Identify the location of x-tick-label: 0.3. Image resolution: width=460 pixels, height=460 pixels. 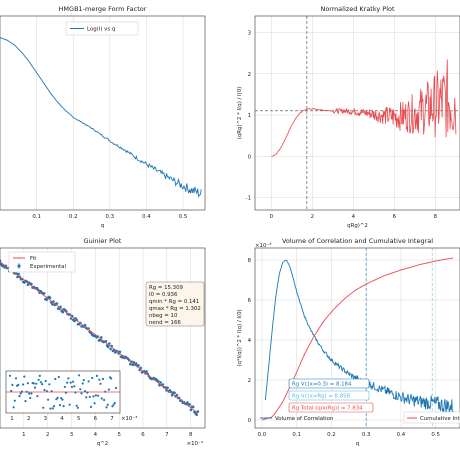
(110, 217).